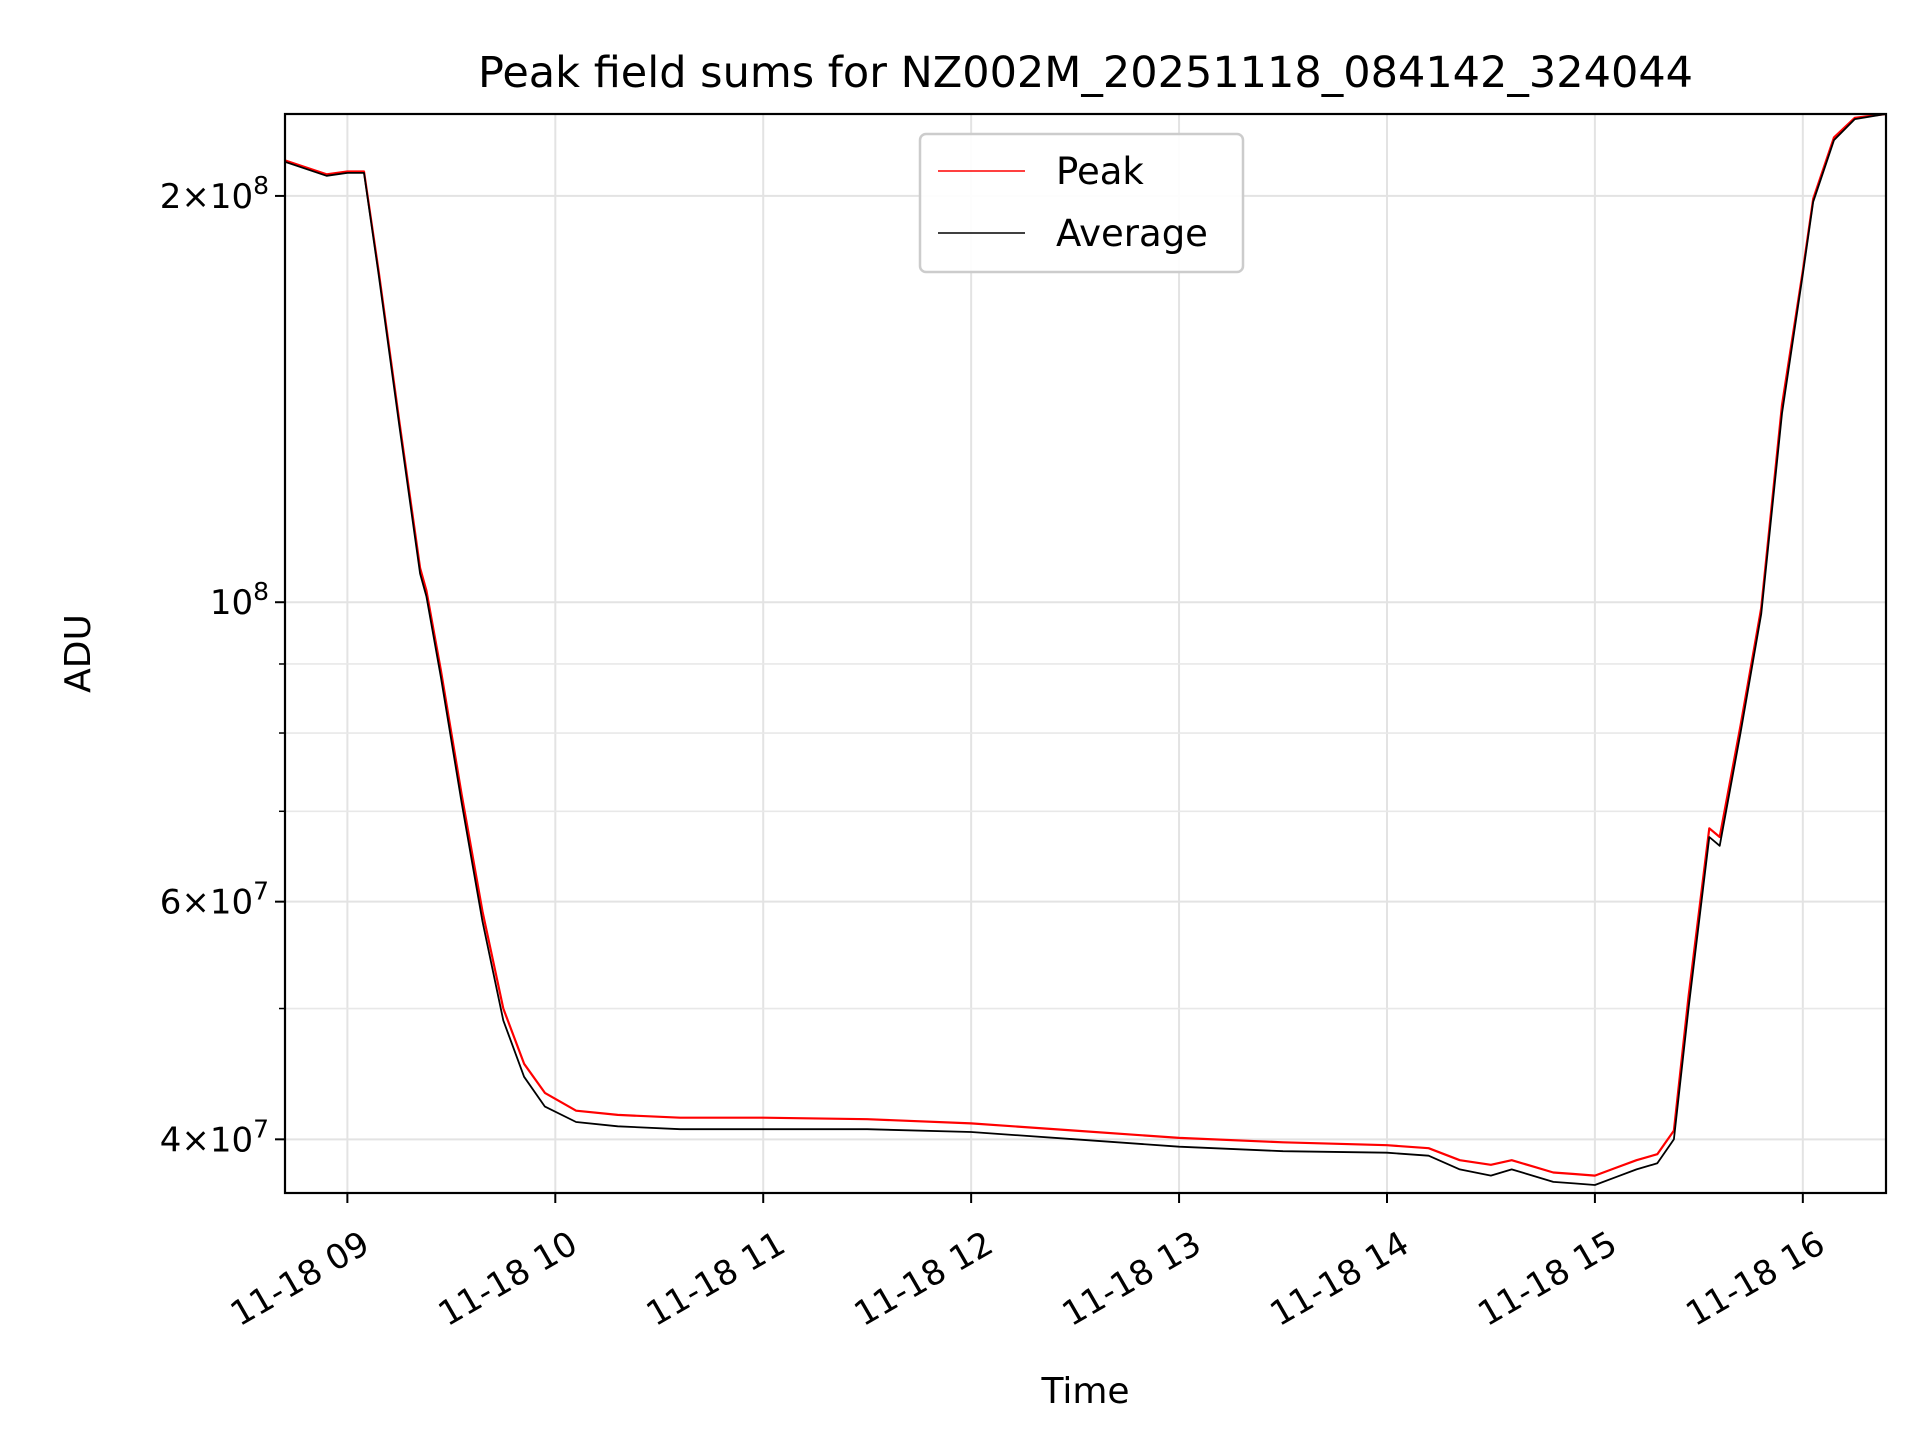 Image resolution: width=1920 pixels, height=1440 pixels. Describe the element at coordinates (214, 900) in the screenshot. I see `y-tick-label-1: 6×107` at that location.